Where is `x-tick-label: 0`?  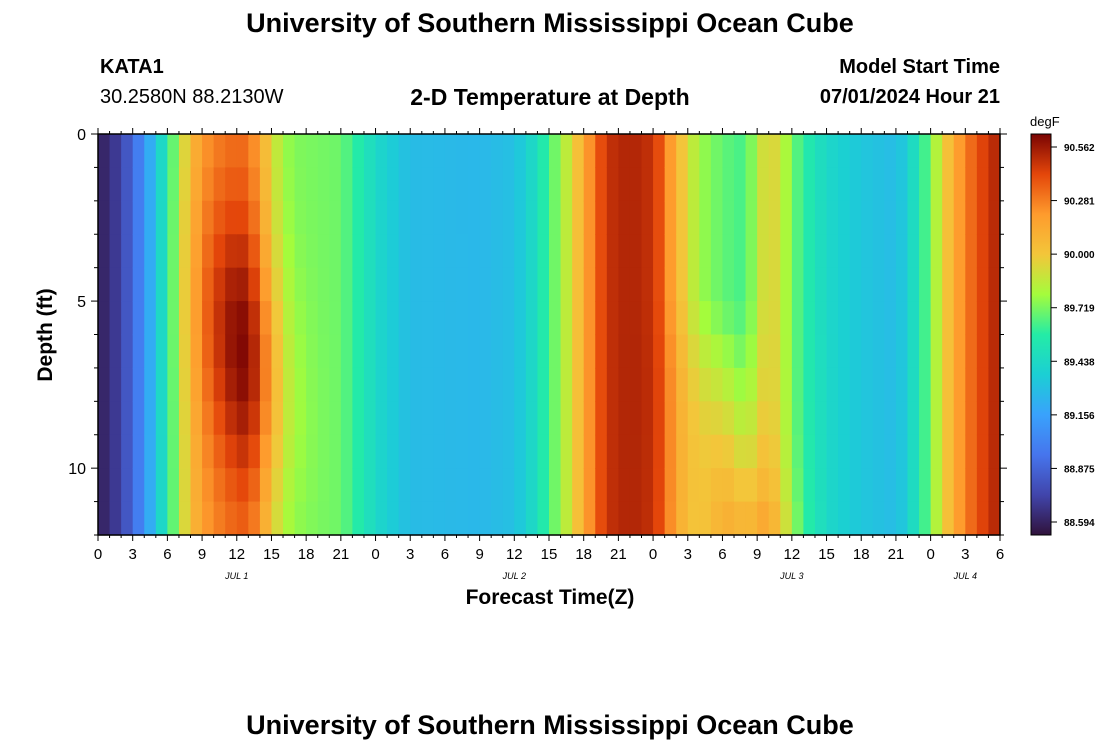 x-tick-label: 0 is located at coordinates (653, 554).